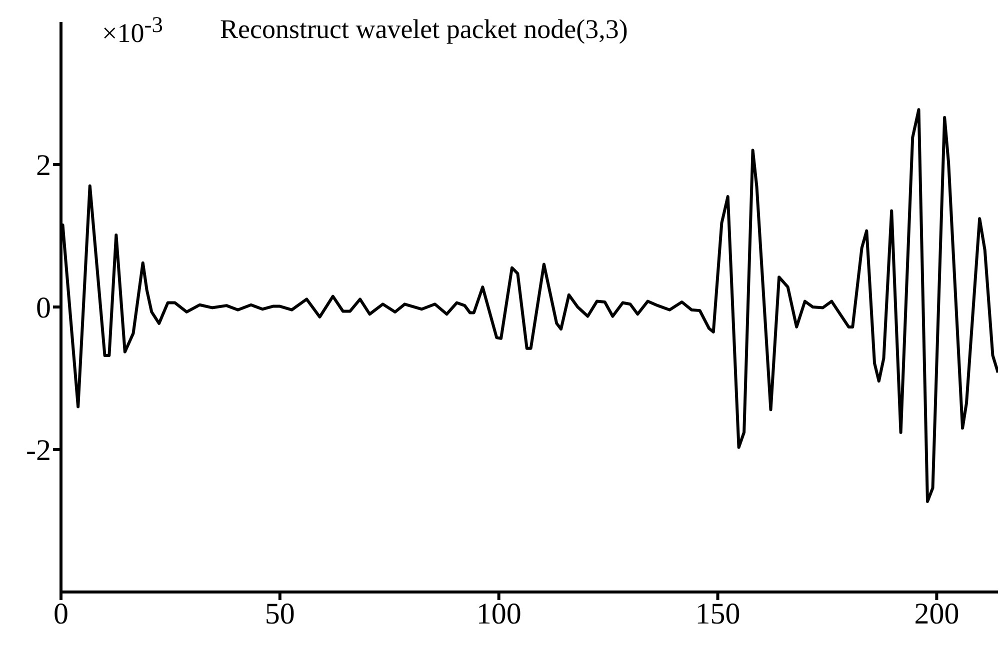  Describe the element at coordinates (132, 30) in the screenshot. I see `annotation: ×10$^{-3}$` at that location.